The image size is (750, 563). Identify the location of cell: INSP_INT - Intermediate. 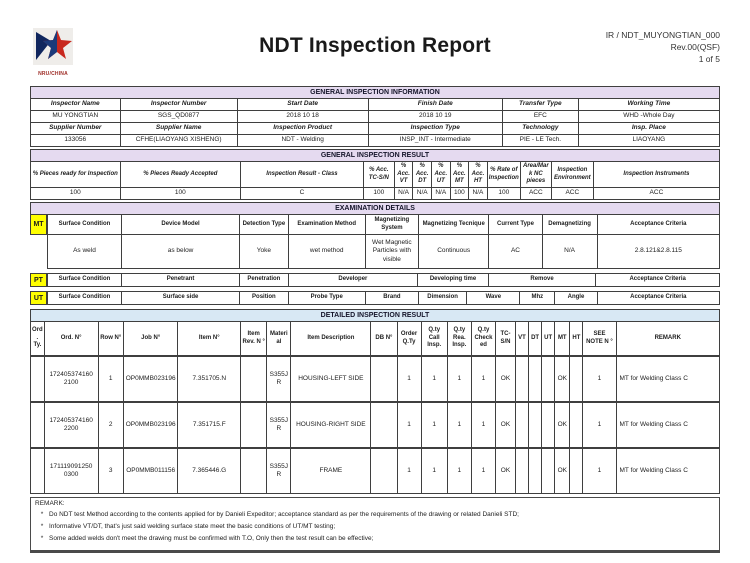
(435, 140).